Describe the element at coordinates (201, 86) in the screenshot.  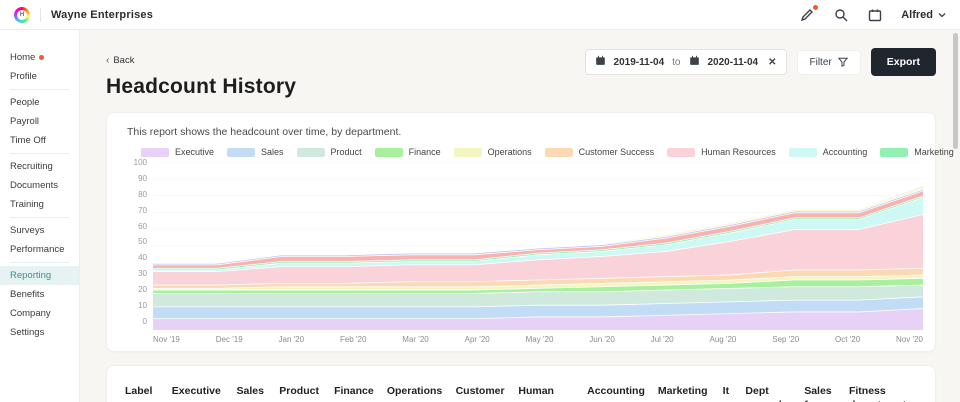
I see `page-title: Headcount History` at that location.